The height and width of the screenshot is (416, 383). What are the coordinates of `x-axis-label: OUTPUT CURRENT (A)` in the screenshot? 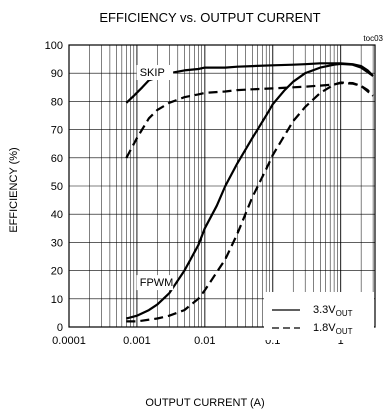 It's located at (204, 403).